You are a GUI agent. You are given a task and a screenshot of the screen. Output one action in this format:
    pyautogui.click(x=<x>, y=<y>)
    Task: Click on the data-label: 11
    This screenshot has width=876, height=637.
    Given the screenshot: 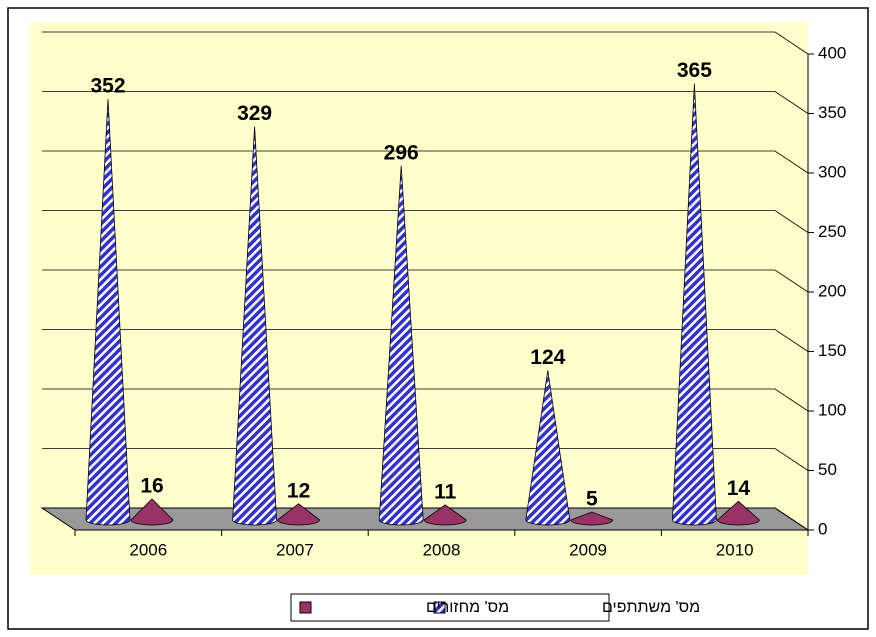 What is the action you would take?
    pyautogui.click(x=445, y=491)
    